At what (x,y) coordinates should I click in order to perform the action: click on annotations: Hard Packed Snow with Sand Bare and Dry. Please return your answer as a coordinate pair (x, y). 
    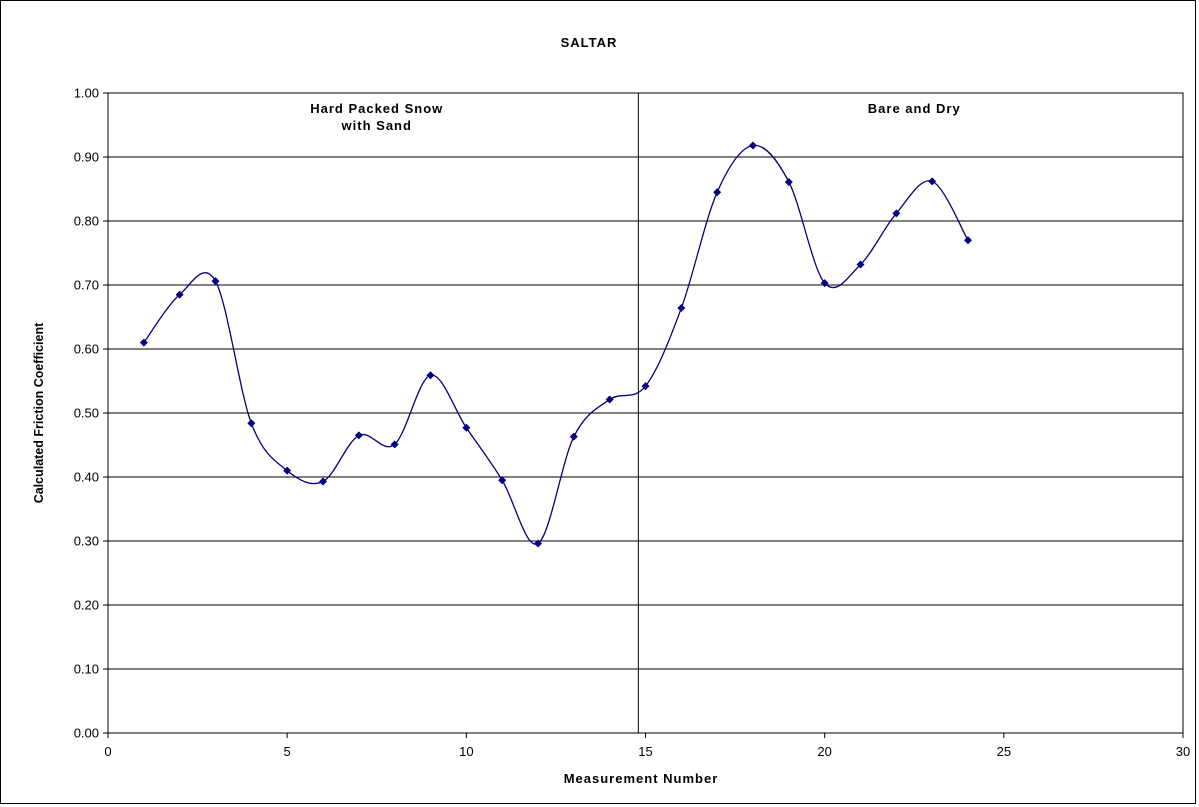
    Looking at the image, I should click on (635, 117).